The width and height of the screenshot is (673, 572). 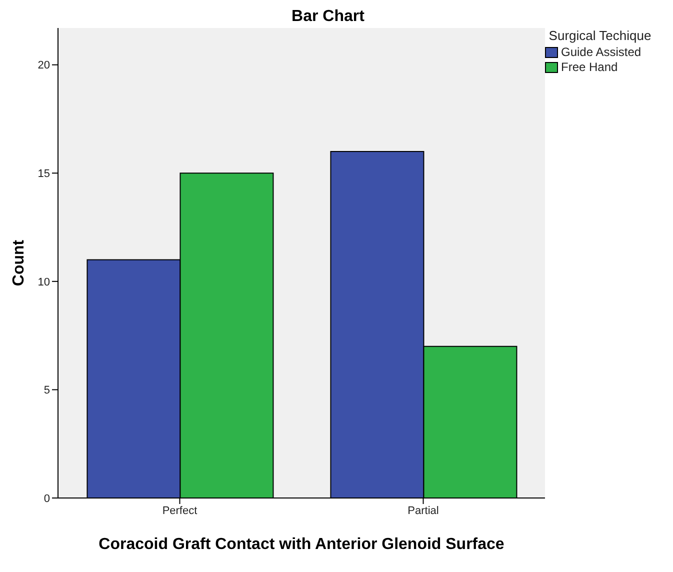 What do you see at coordinates (44, 174) in the screenshot?
I see `y-tick-label: 15` at bounding box center [44, 174].